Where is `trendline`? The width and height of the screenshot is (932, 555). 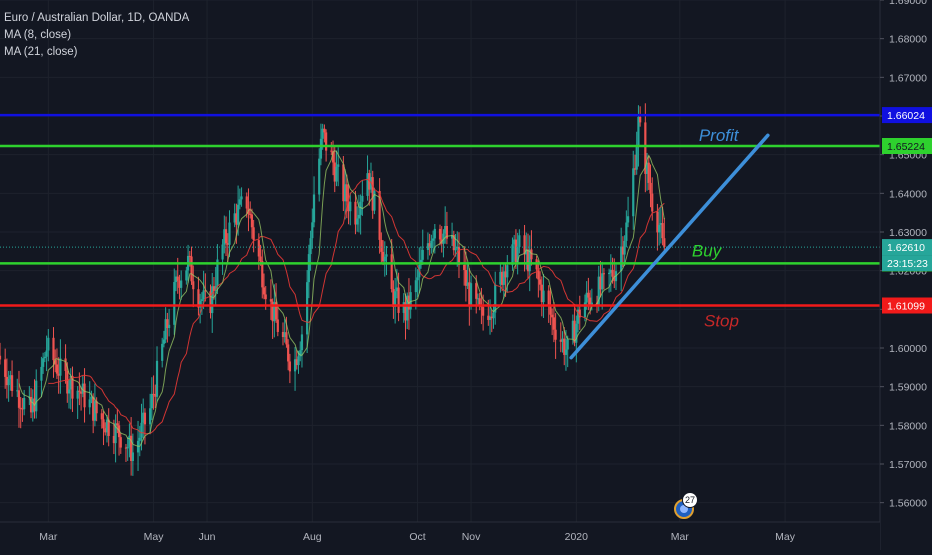 trendline is located at coordinates (669, 246).